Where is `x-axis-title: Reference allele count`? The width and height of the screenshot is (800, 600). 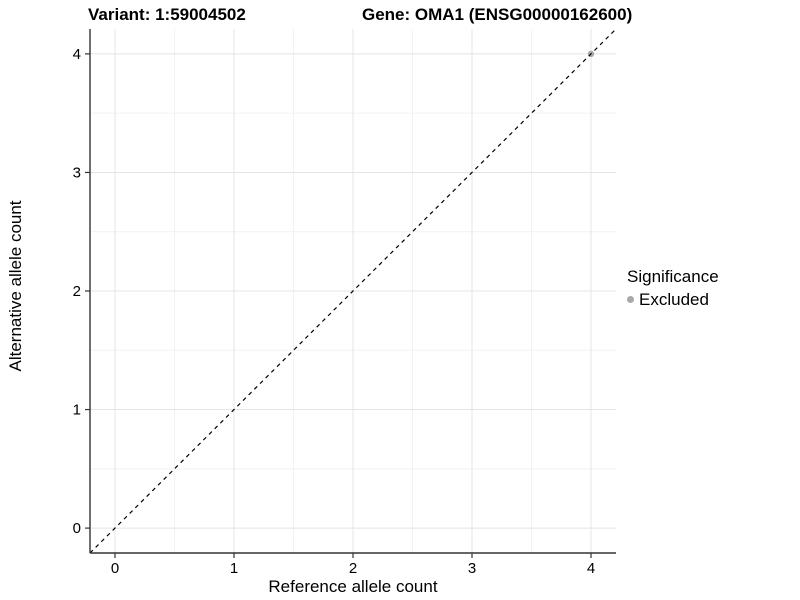 x-axis-title: Reference allele count is located at coordinates (352, 586).